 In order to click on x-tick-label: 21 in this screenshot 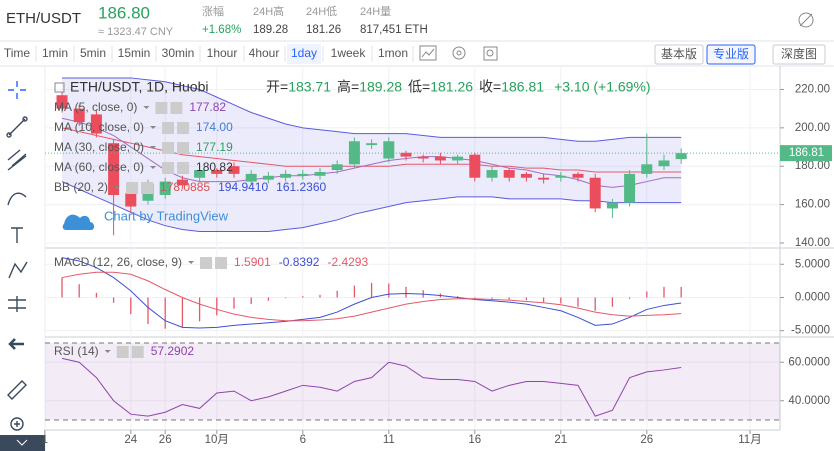, I will do `click(560, 440)`.